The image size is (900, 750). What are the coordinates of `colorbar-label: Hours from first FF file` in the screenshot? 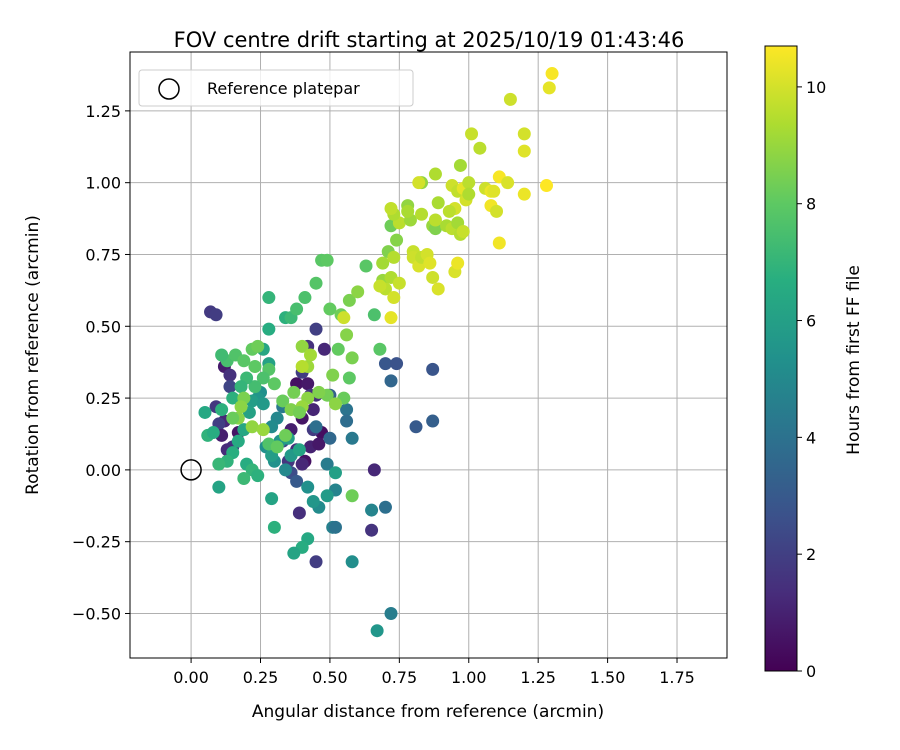 It's located at (854, 360).